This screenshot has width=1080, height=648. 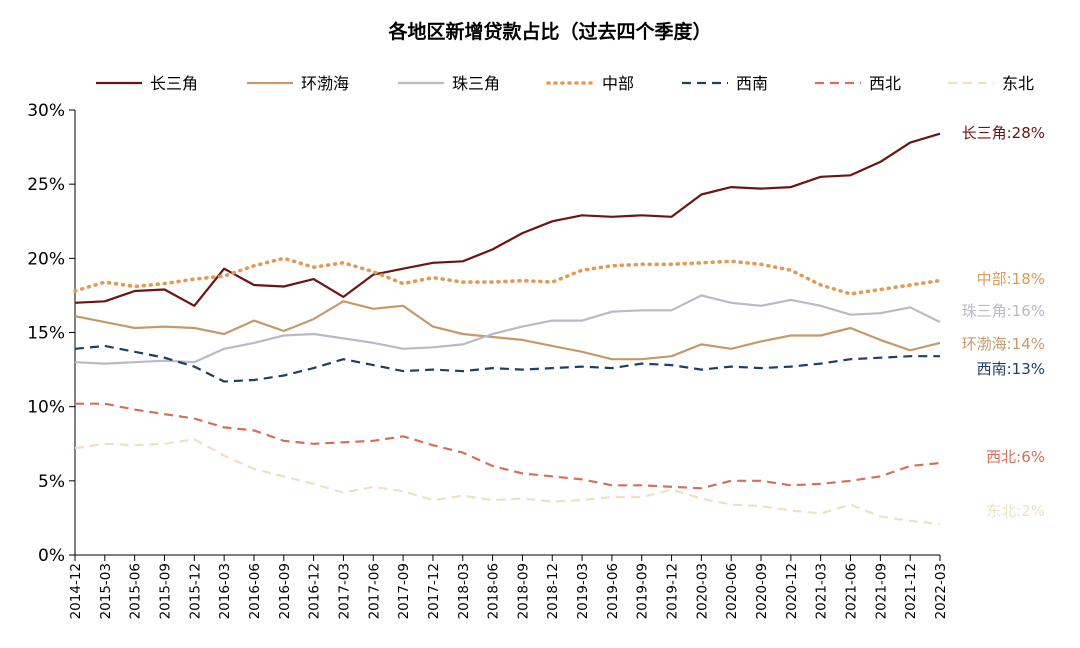 What do you see at coordinates (822, 591) in the screenshot?
I see `x-tick-label: 2021-03` at bounding box center [822, 591].